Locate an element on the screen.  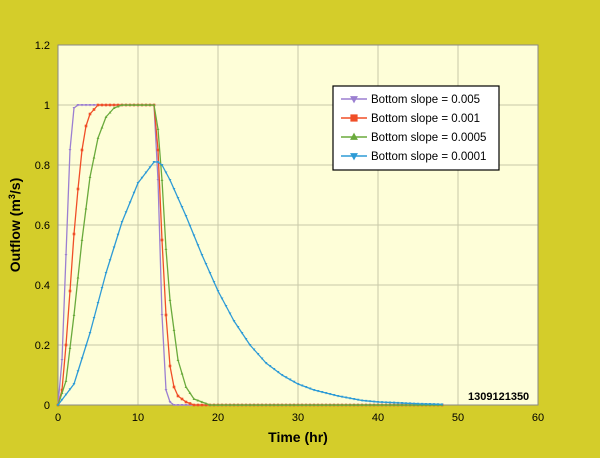
x-tick-label: 30 is located at coordinates (298, 418).